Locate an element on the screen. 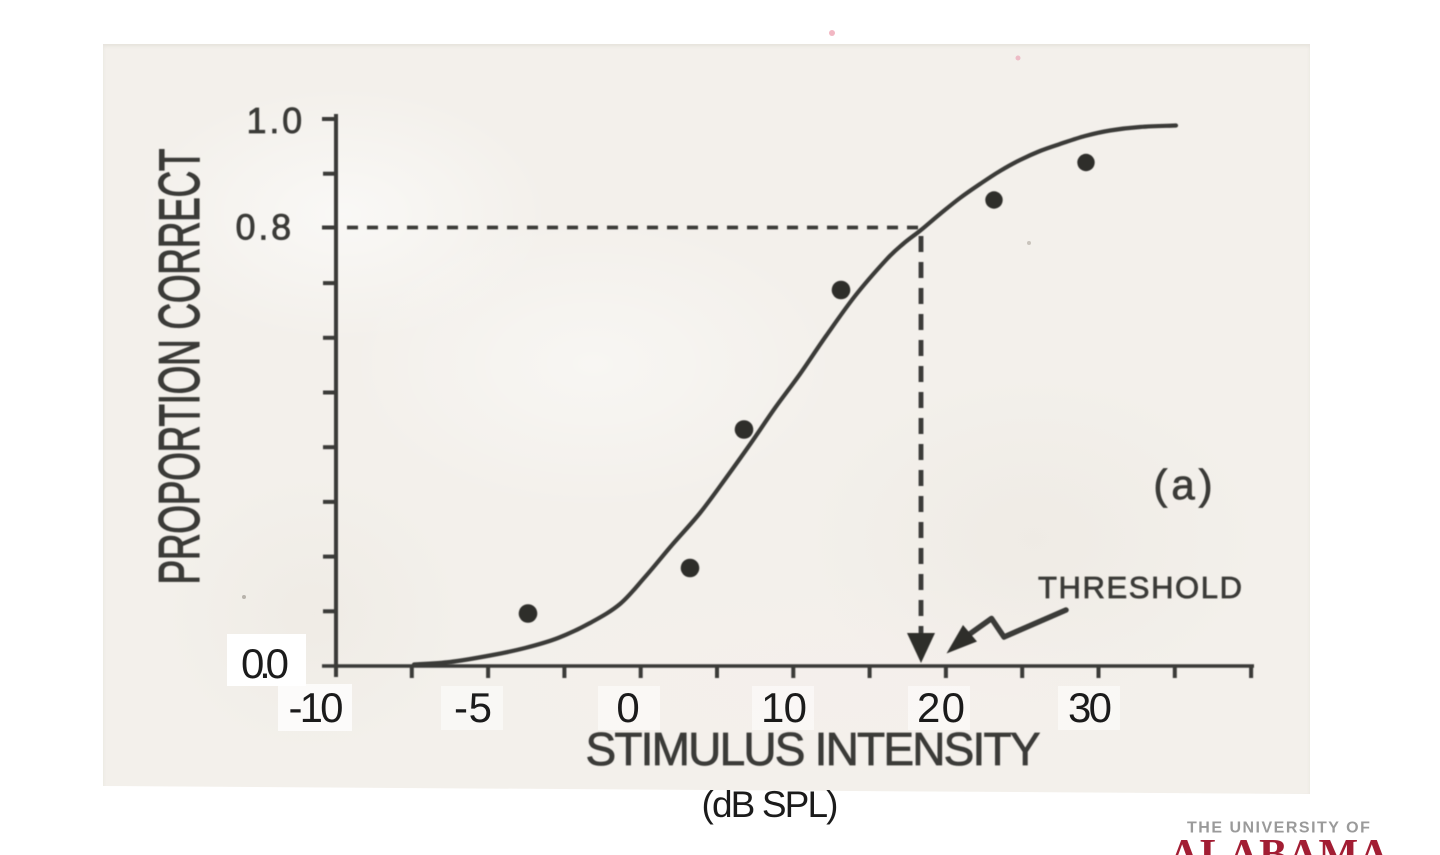 The height and width of the screenshot is (855, 1440). svg-text: ALABAMA is located at coordinates (1279, 843).